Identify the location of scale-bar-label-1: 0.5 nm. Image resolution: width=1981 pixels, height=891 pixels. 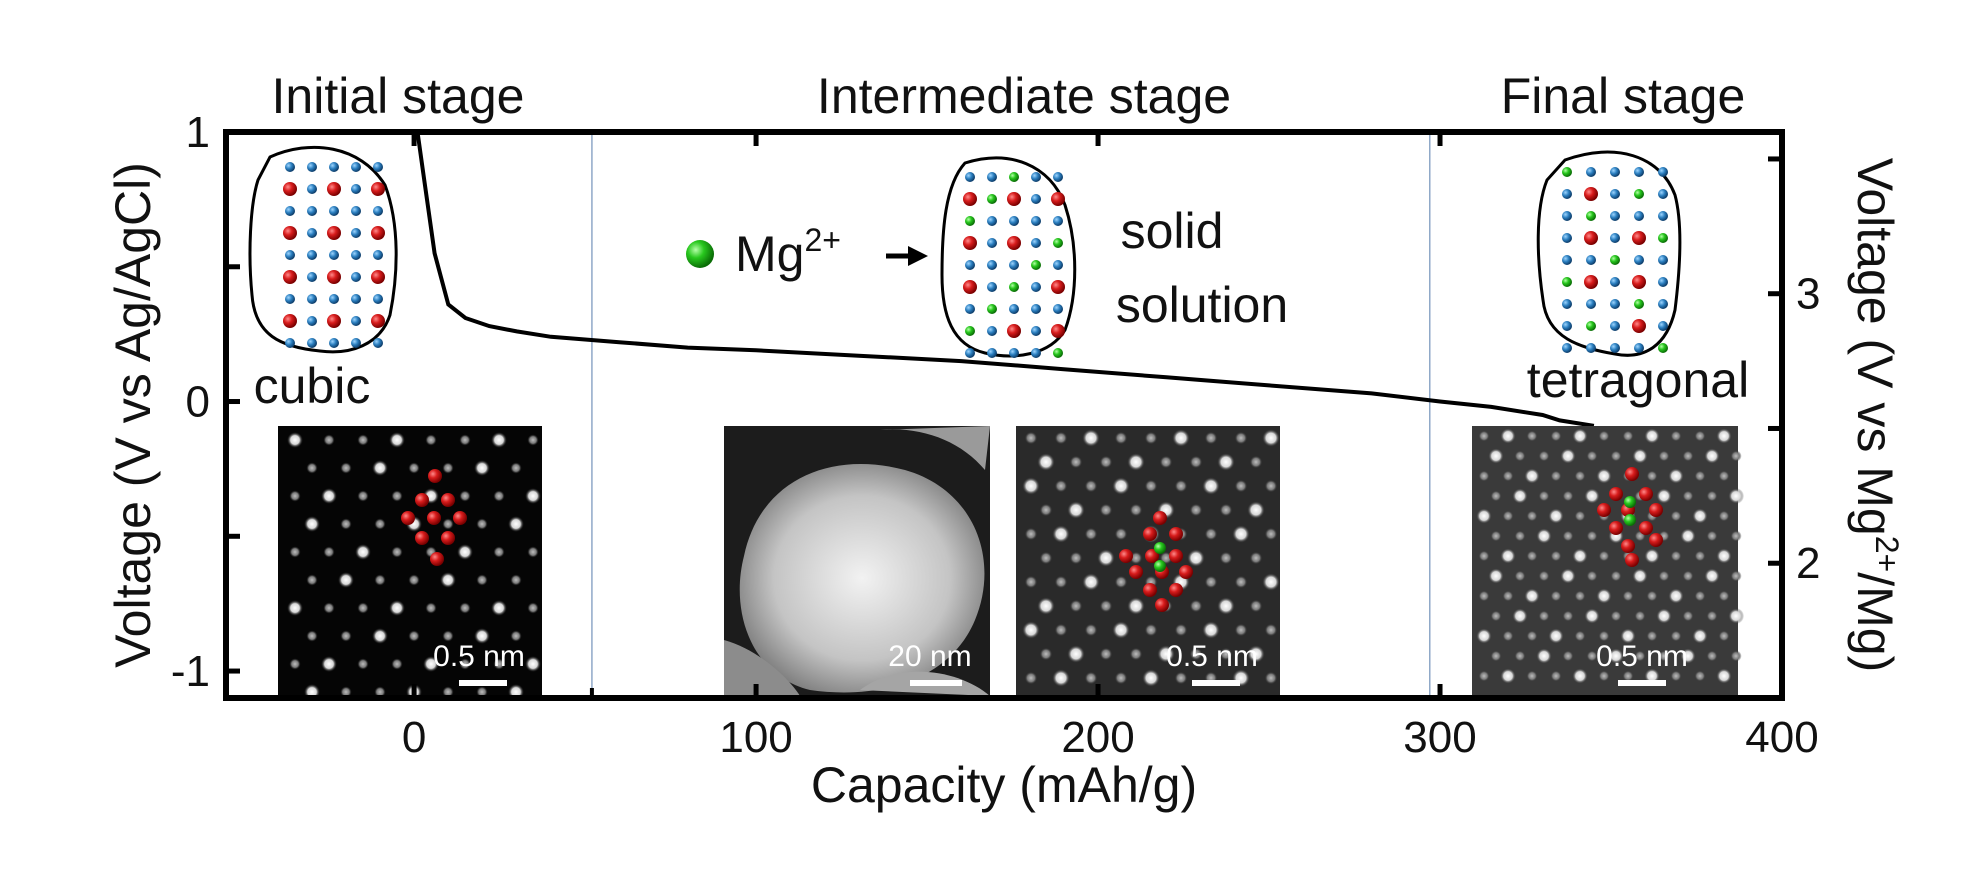
(479, 656).